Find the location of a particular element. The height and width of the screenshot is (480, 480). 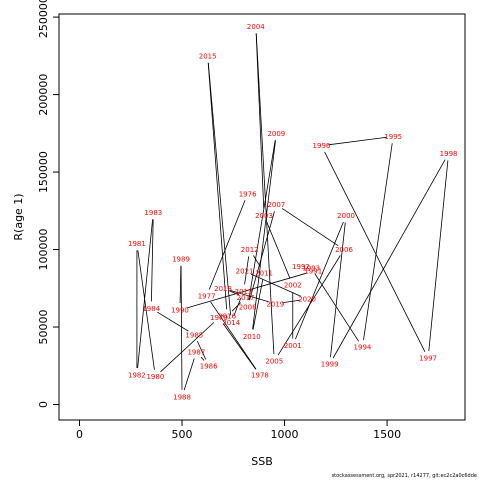

year-label-2021: 2021 is located at coordinates (245, 272).